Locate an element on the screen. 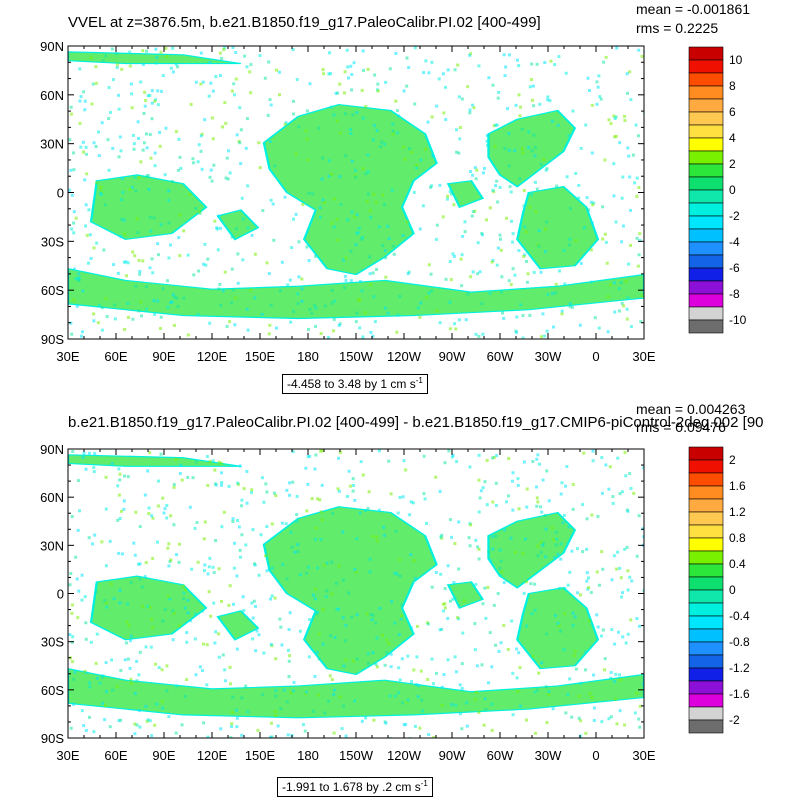  y-tick-label: 90N is located at coordinates (52, 449).